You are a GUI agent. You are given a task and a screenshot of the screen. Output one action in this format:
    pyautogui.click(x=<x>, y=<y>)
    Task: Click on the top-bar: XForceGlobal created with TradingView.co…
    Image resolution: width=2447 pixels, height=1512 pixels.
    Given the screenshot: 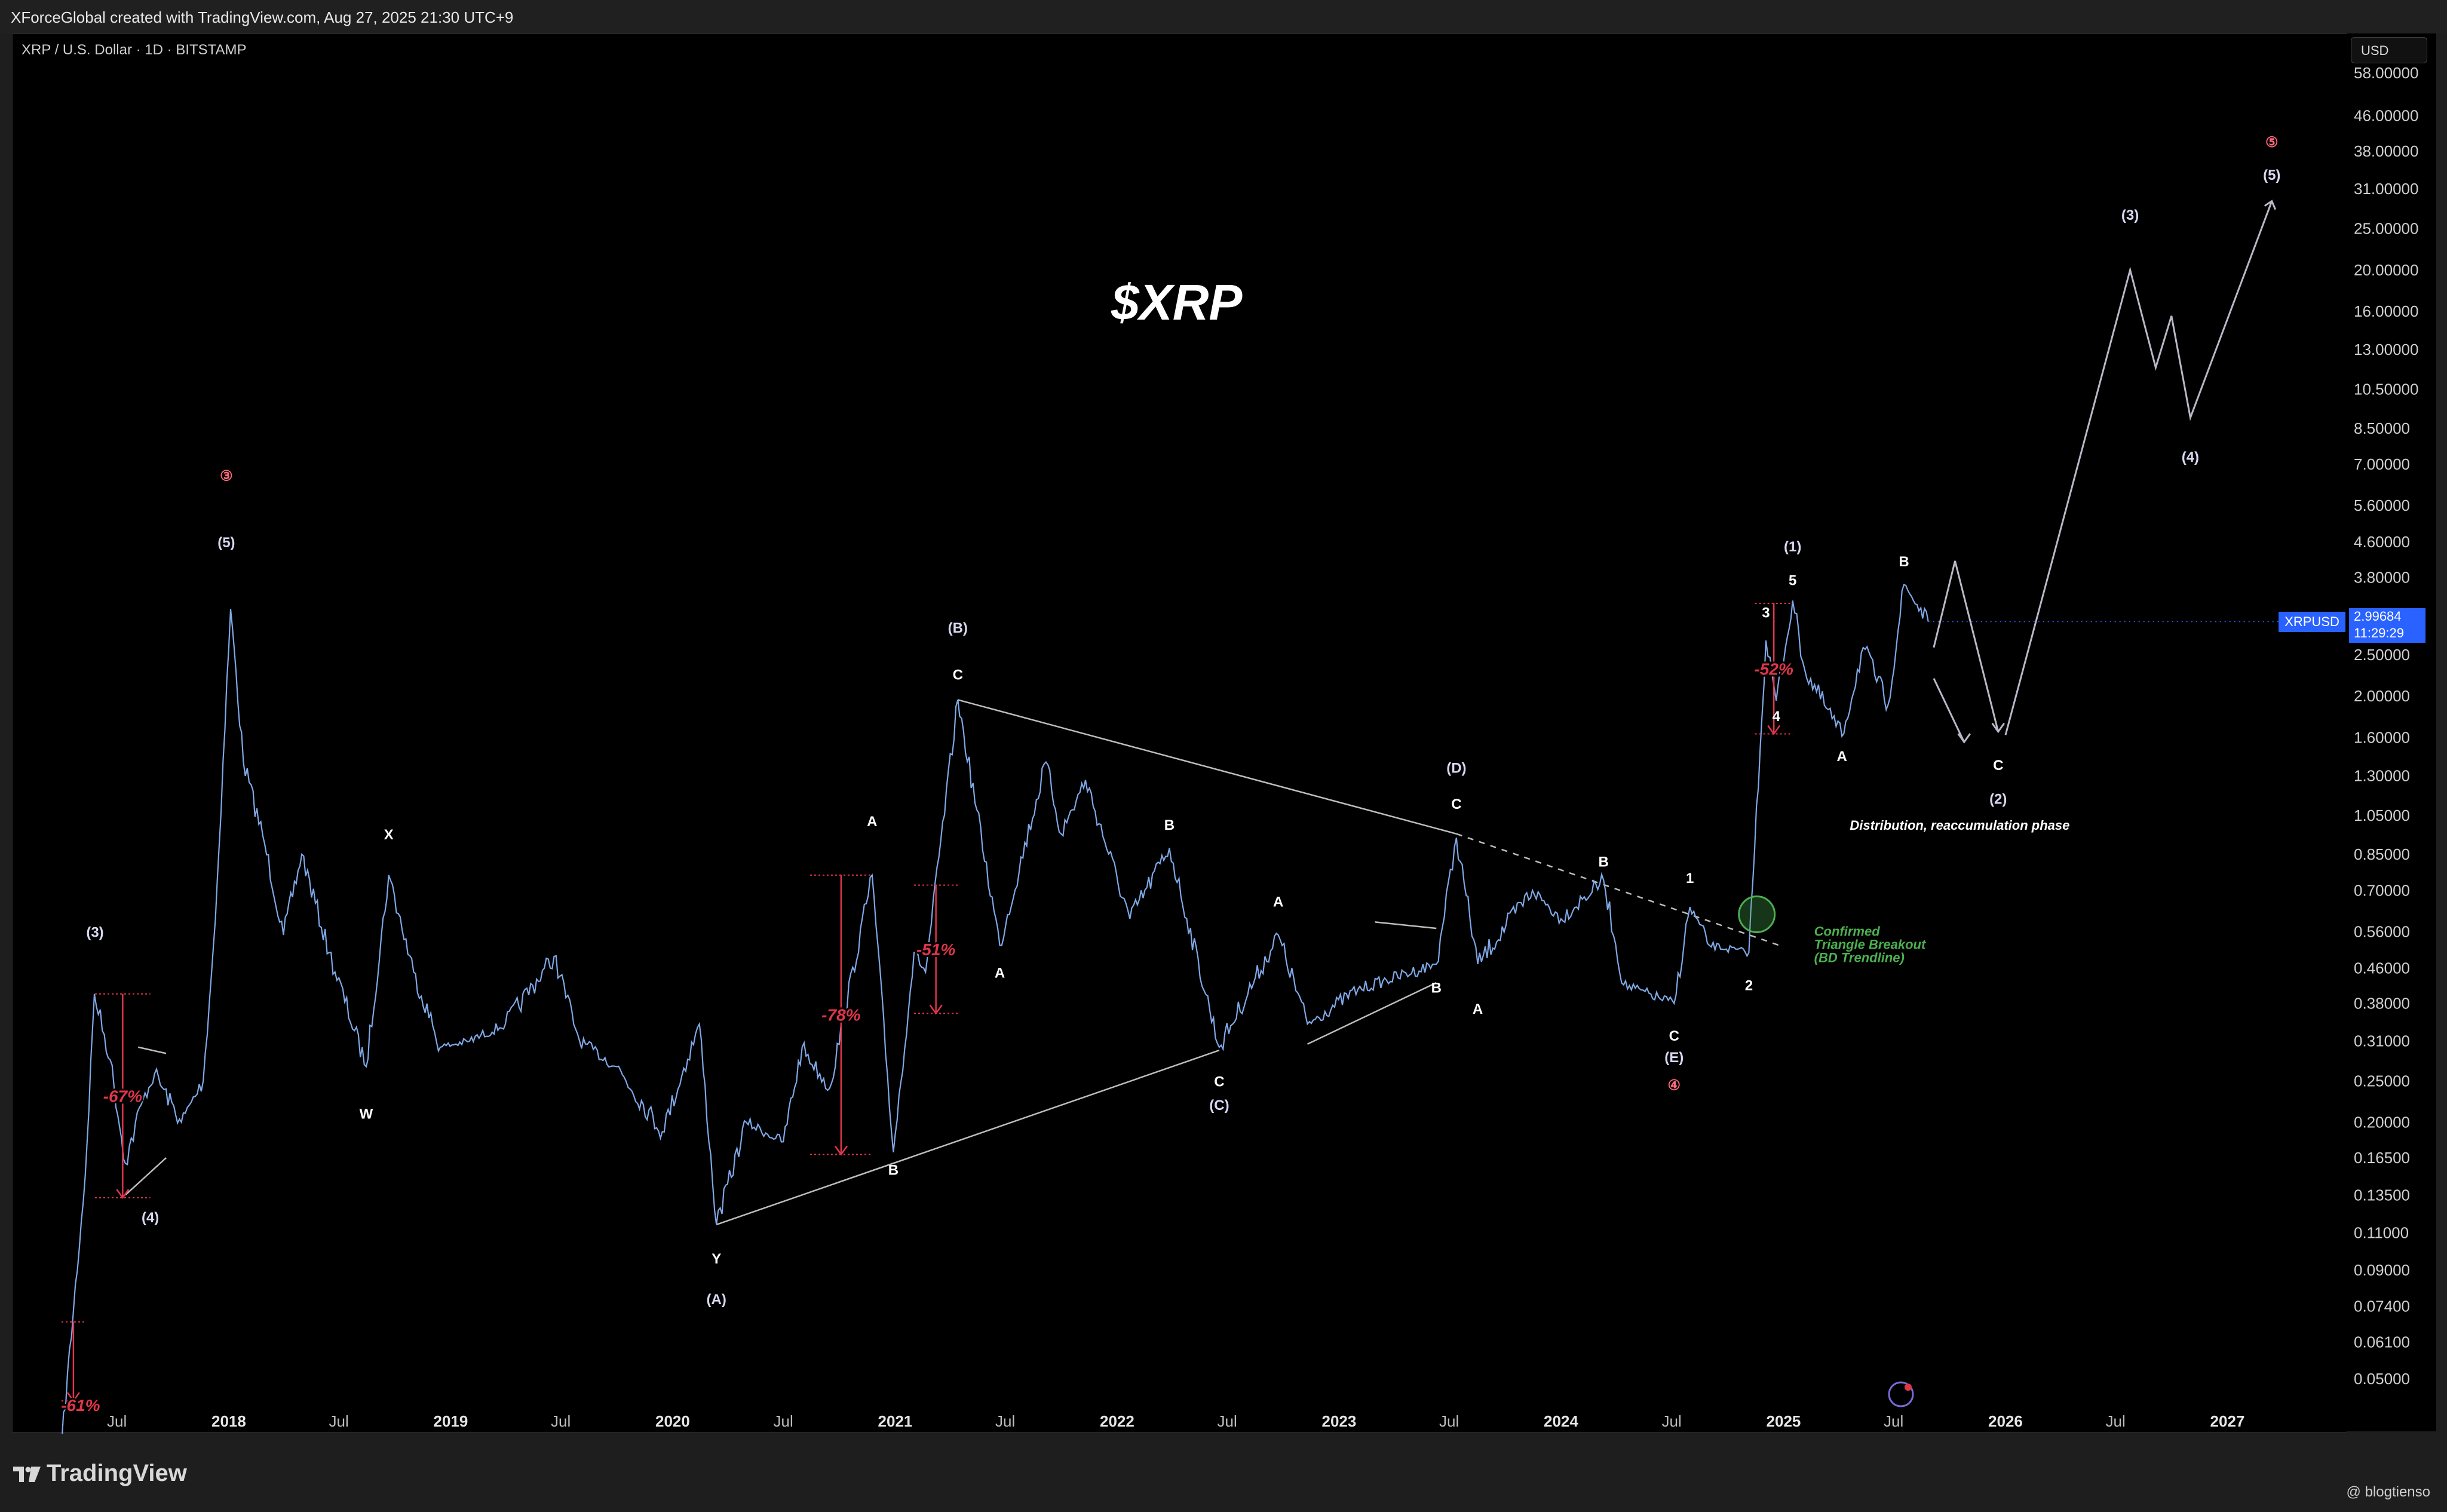 What is the action you would take?
    pyautogui.click(x=1223, y=16)
    